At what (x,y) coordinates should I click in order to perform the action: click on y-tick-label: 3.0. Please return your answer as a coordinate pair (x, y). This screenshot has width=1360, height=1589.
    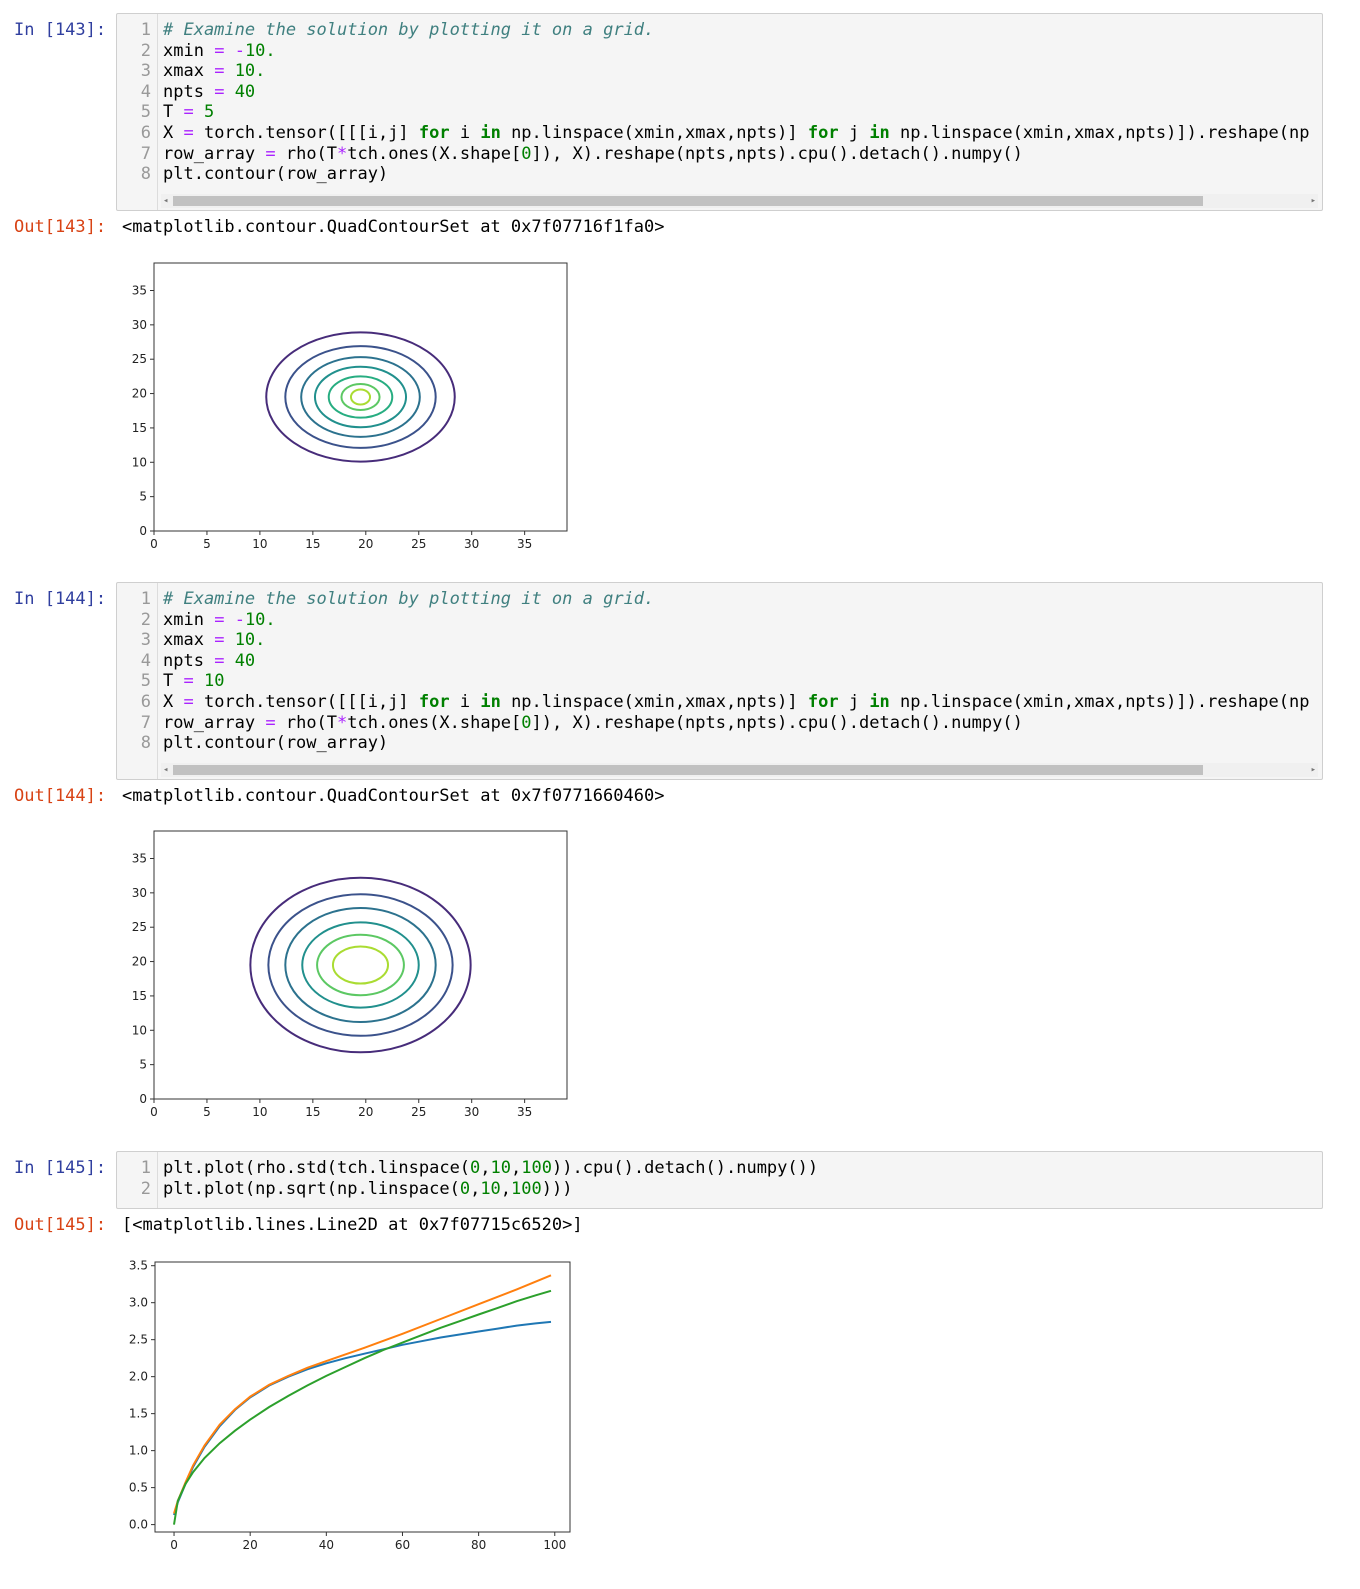
    Looking at the image, I should click on (138, 1303).